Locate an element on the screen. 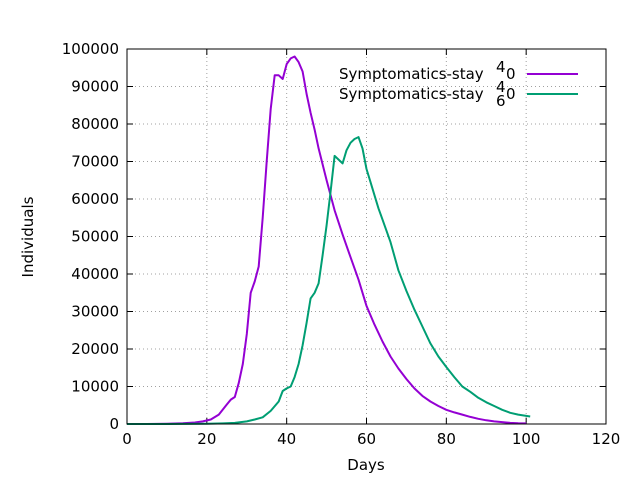  y-tick-label: 0 is located at coordinates (114, 424).